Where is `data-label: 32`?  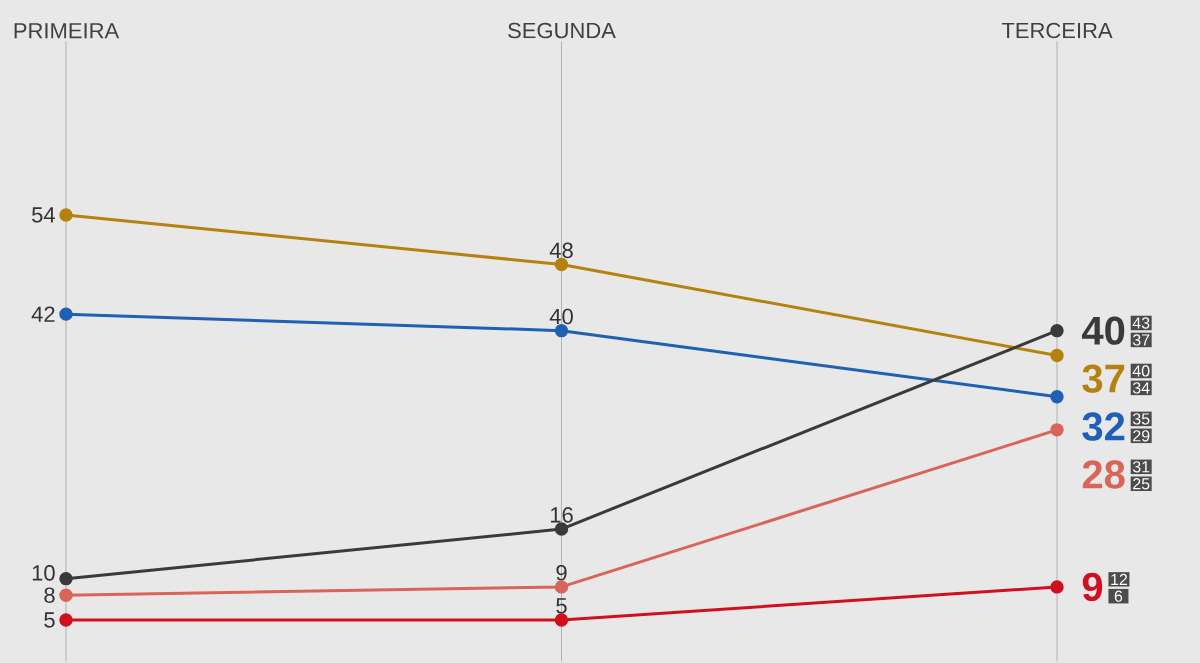
data-label: 32 is located at coordinates (1103, 426).